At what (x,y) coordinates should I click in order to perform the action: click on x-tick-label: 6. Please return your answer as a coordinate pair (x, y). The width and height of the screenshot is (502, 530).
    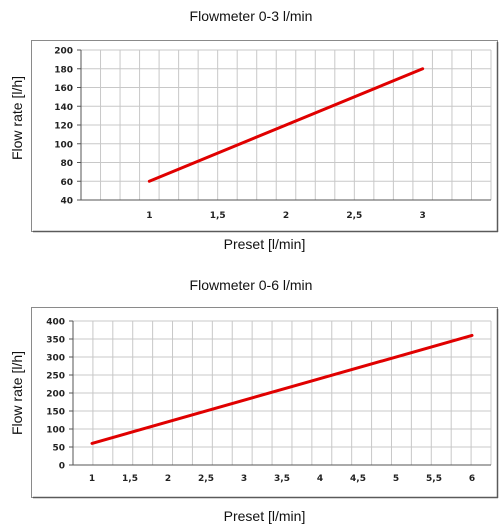
    Looking at the image, I should click on (472, 479).